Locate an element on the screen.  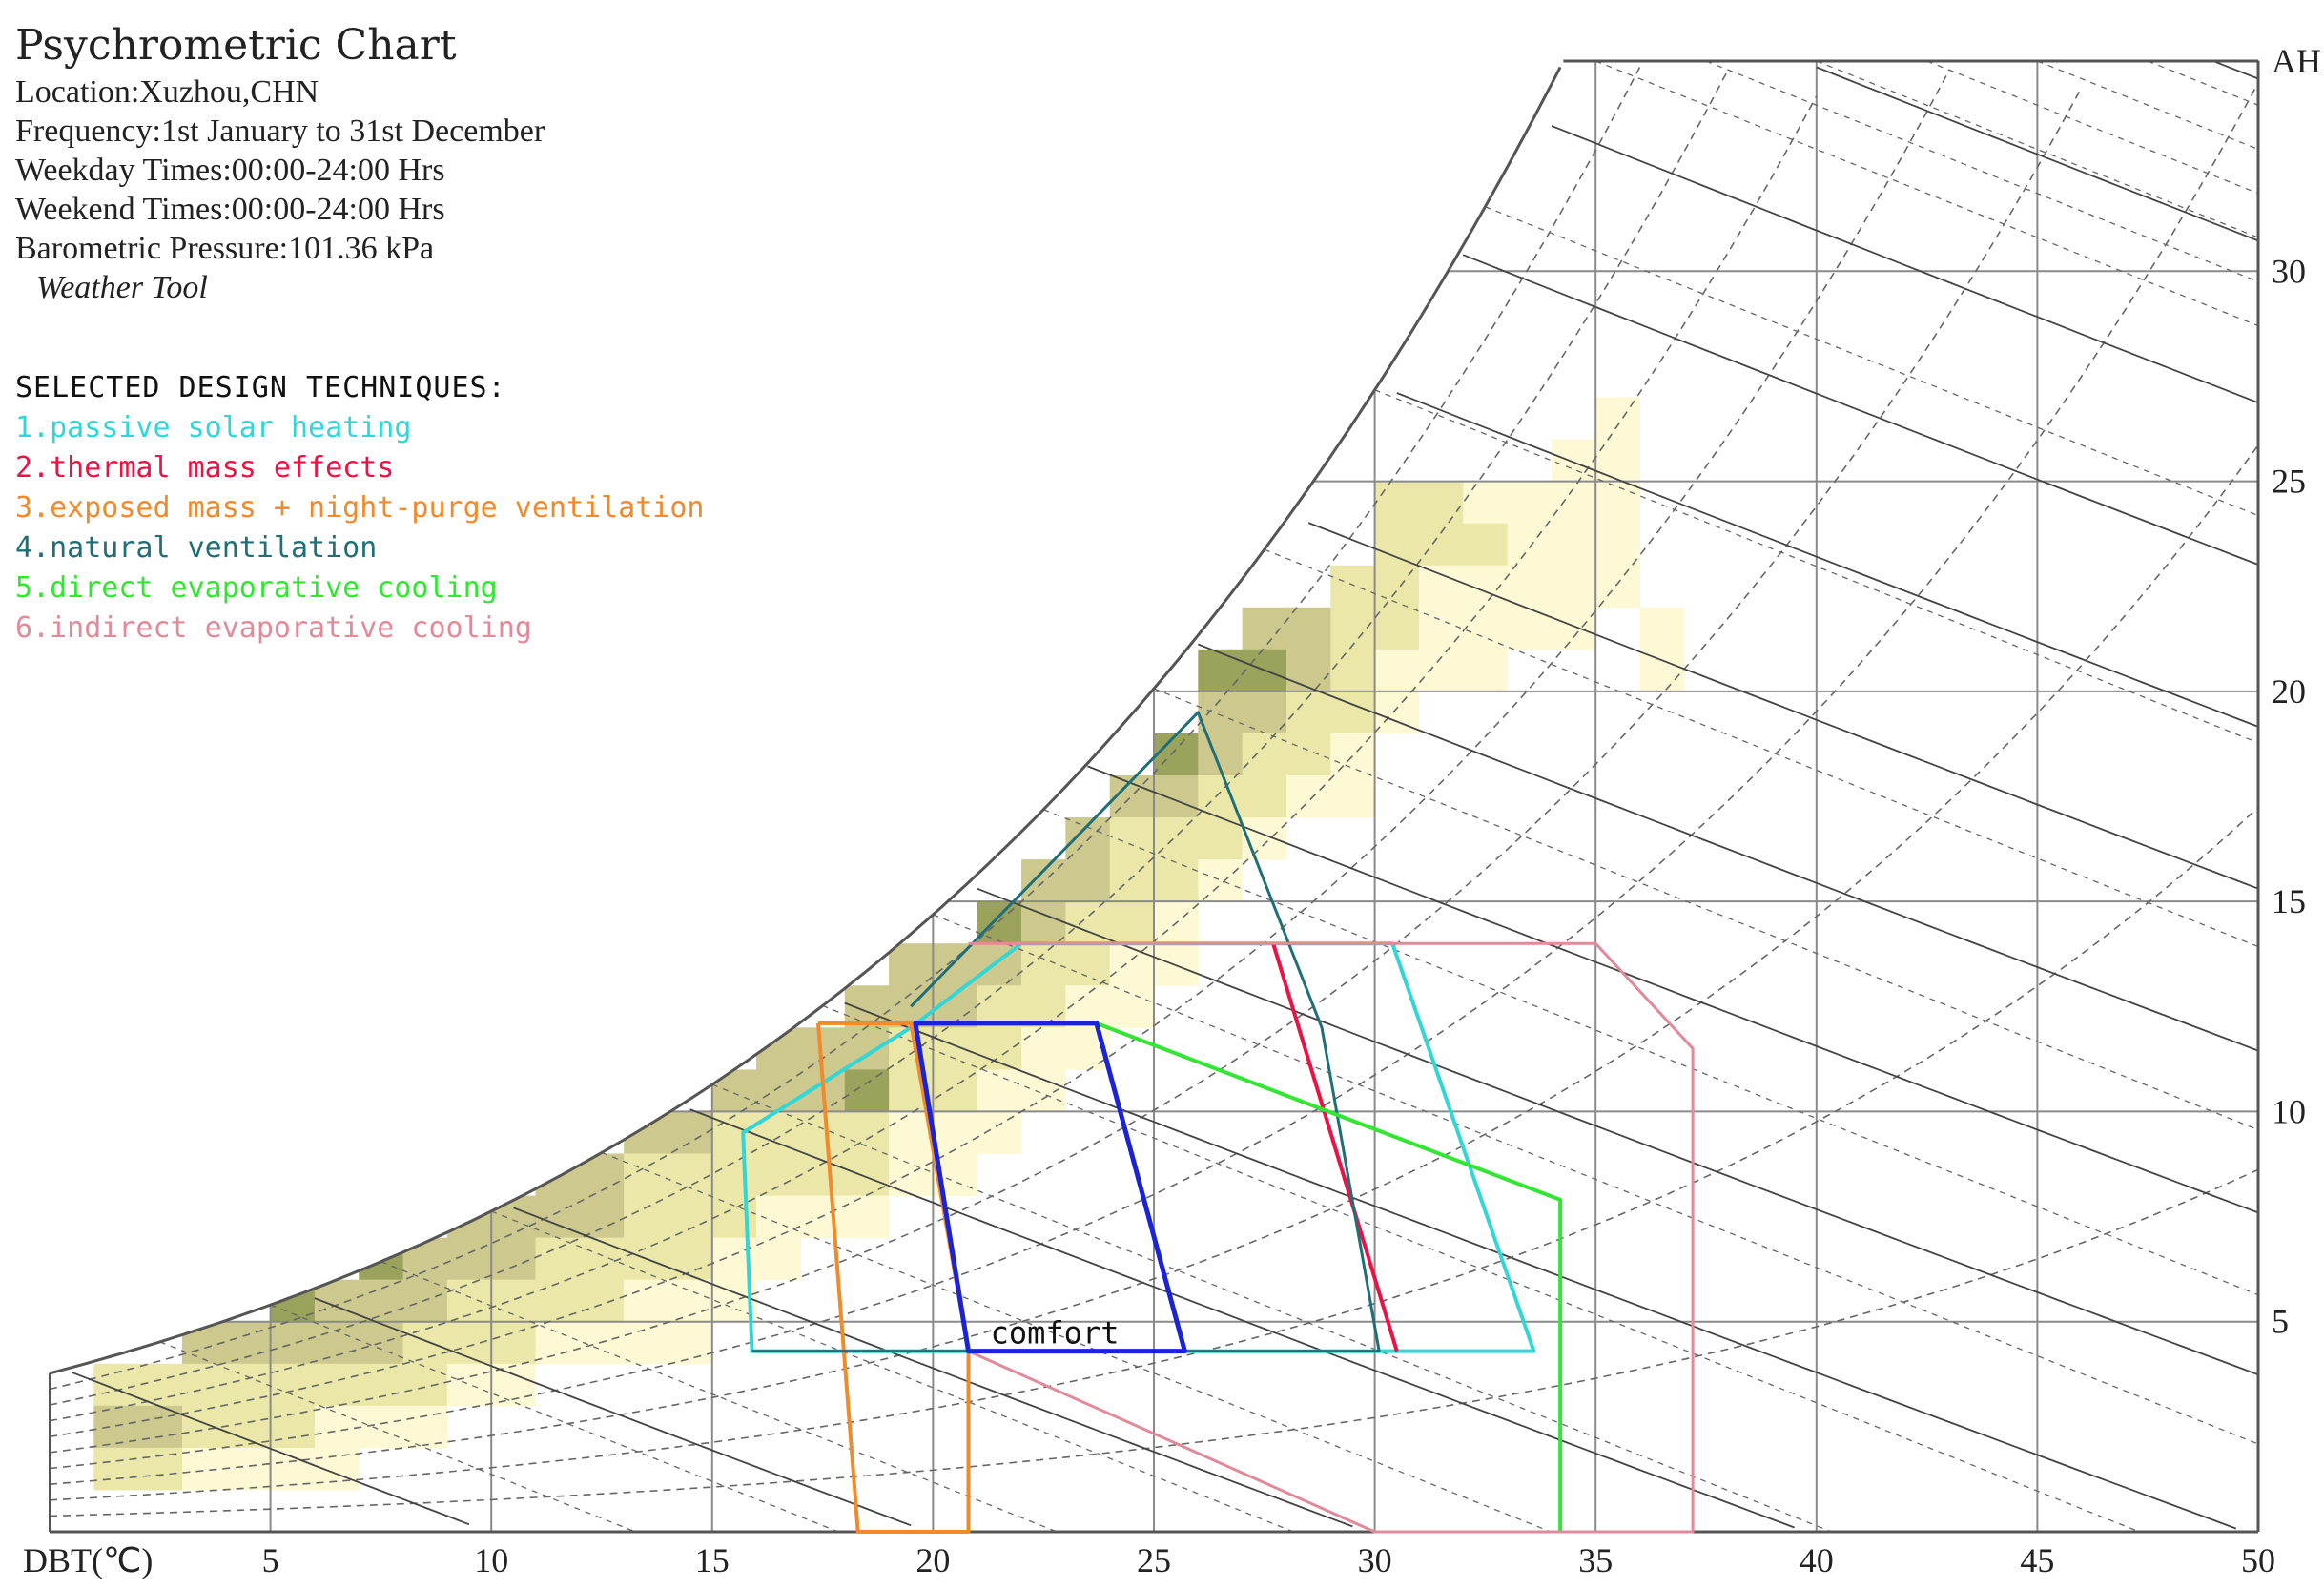
x-tick-label: 50 is located at coordinates (2258, 1560).